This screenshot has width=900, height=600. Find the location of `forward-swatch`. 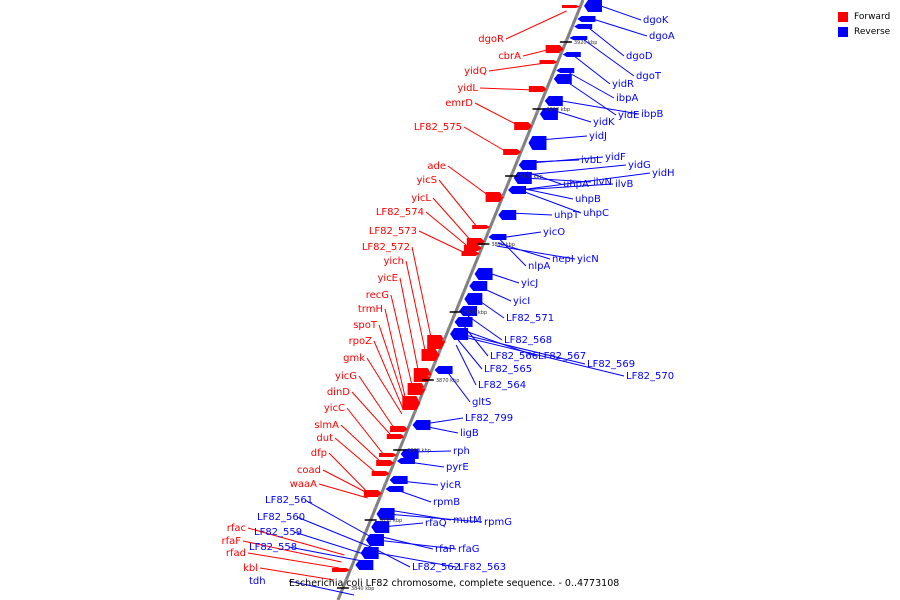

forward-swatch is located at coordinates (843, 16).